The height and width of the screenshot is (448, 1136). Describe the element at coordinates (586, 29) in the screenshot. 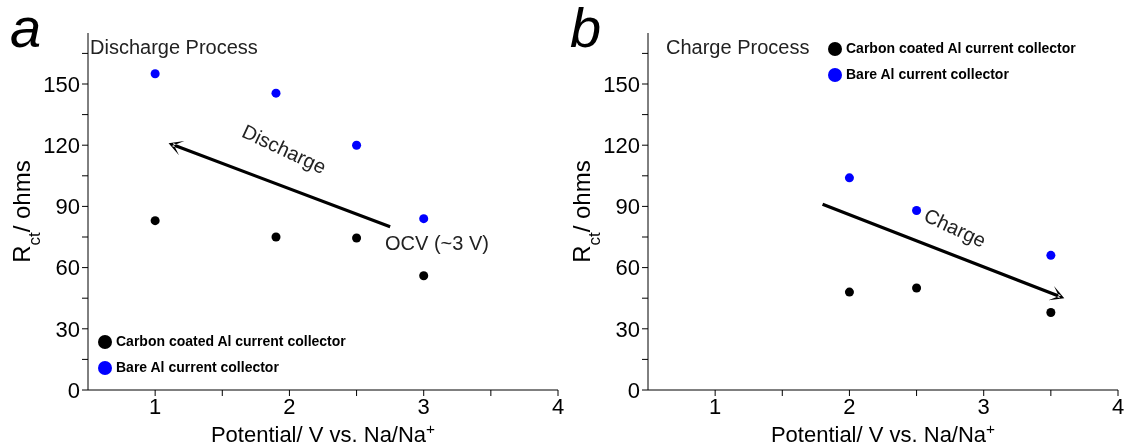

I see `chart-title: b` at that location.